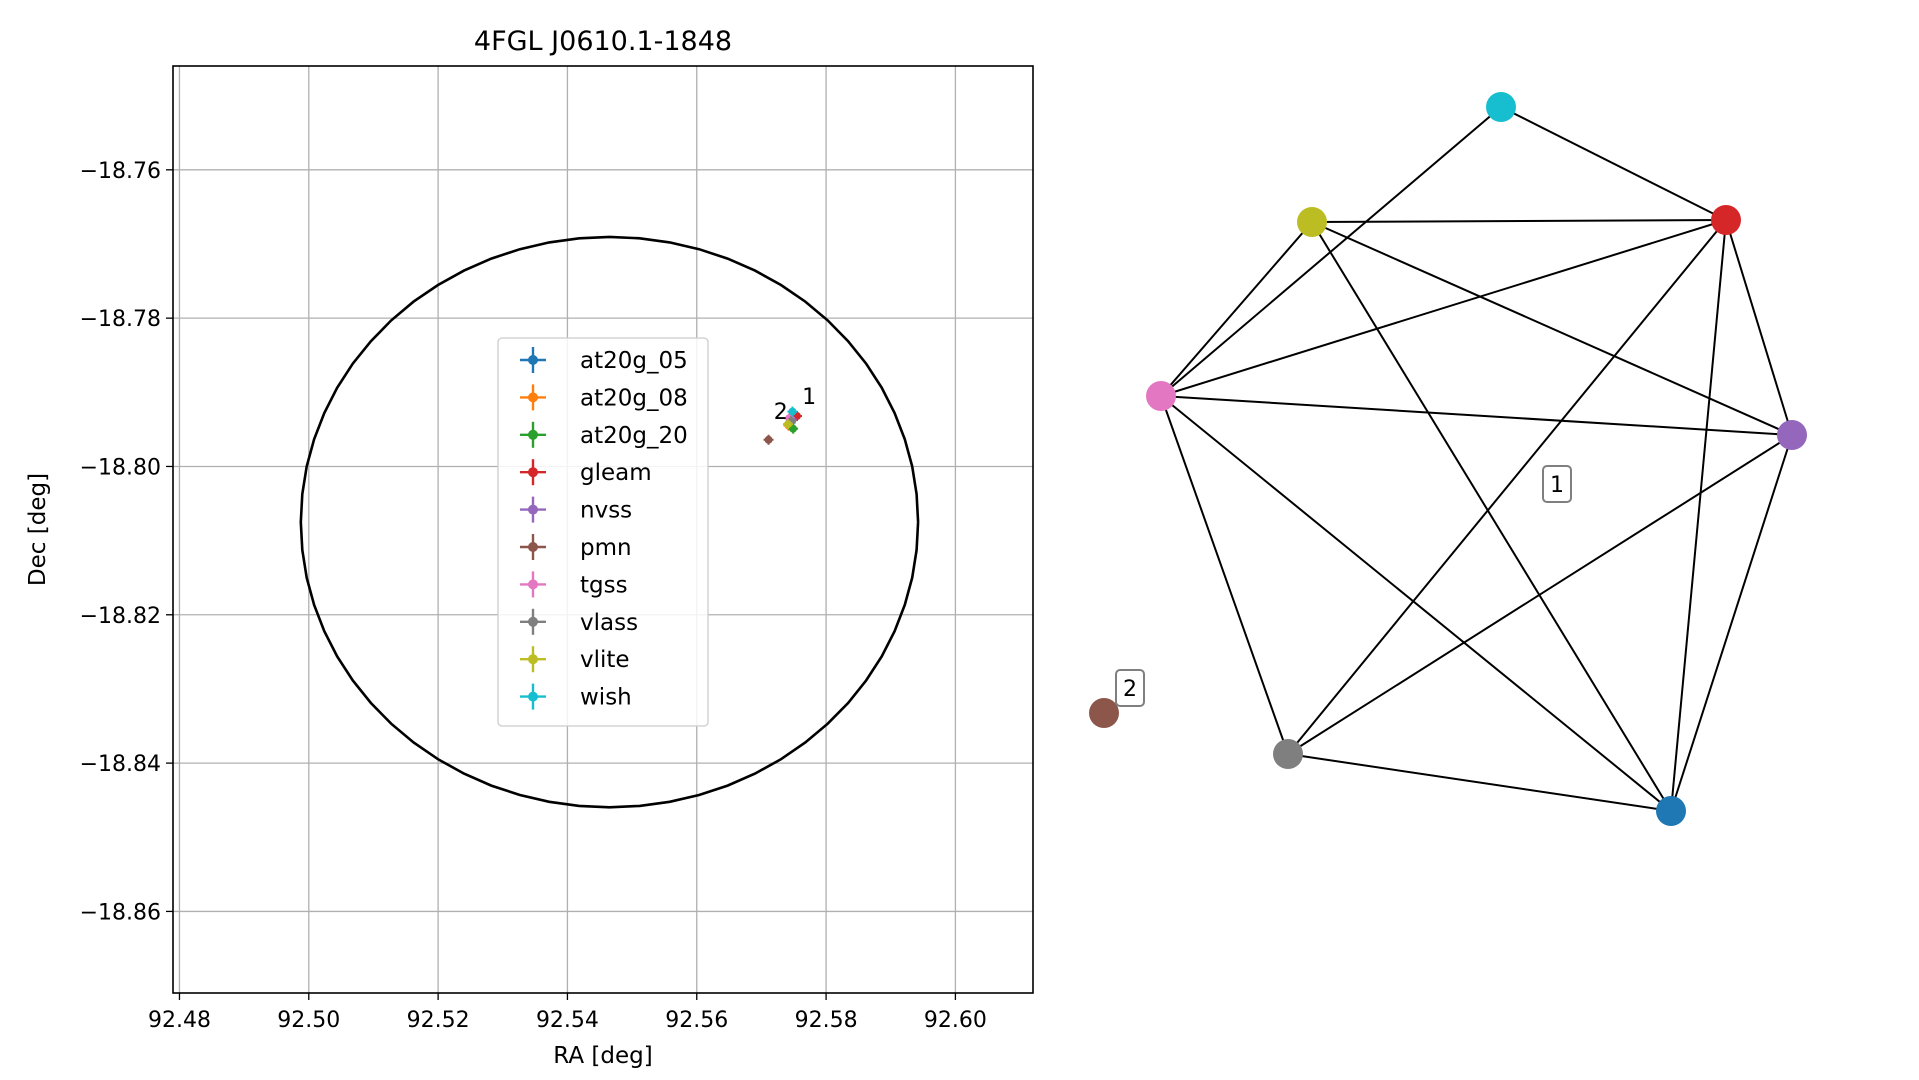  What do you see at coordinates (126, 542) in the screenshot?
I see `y-axis-ticks: −18.76 −18.78 −18.80 −18.82 −18.84 −18.86` at bounding box center [126, 542].